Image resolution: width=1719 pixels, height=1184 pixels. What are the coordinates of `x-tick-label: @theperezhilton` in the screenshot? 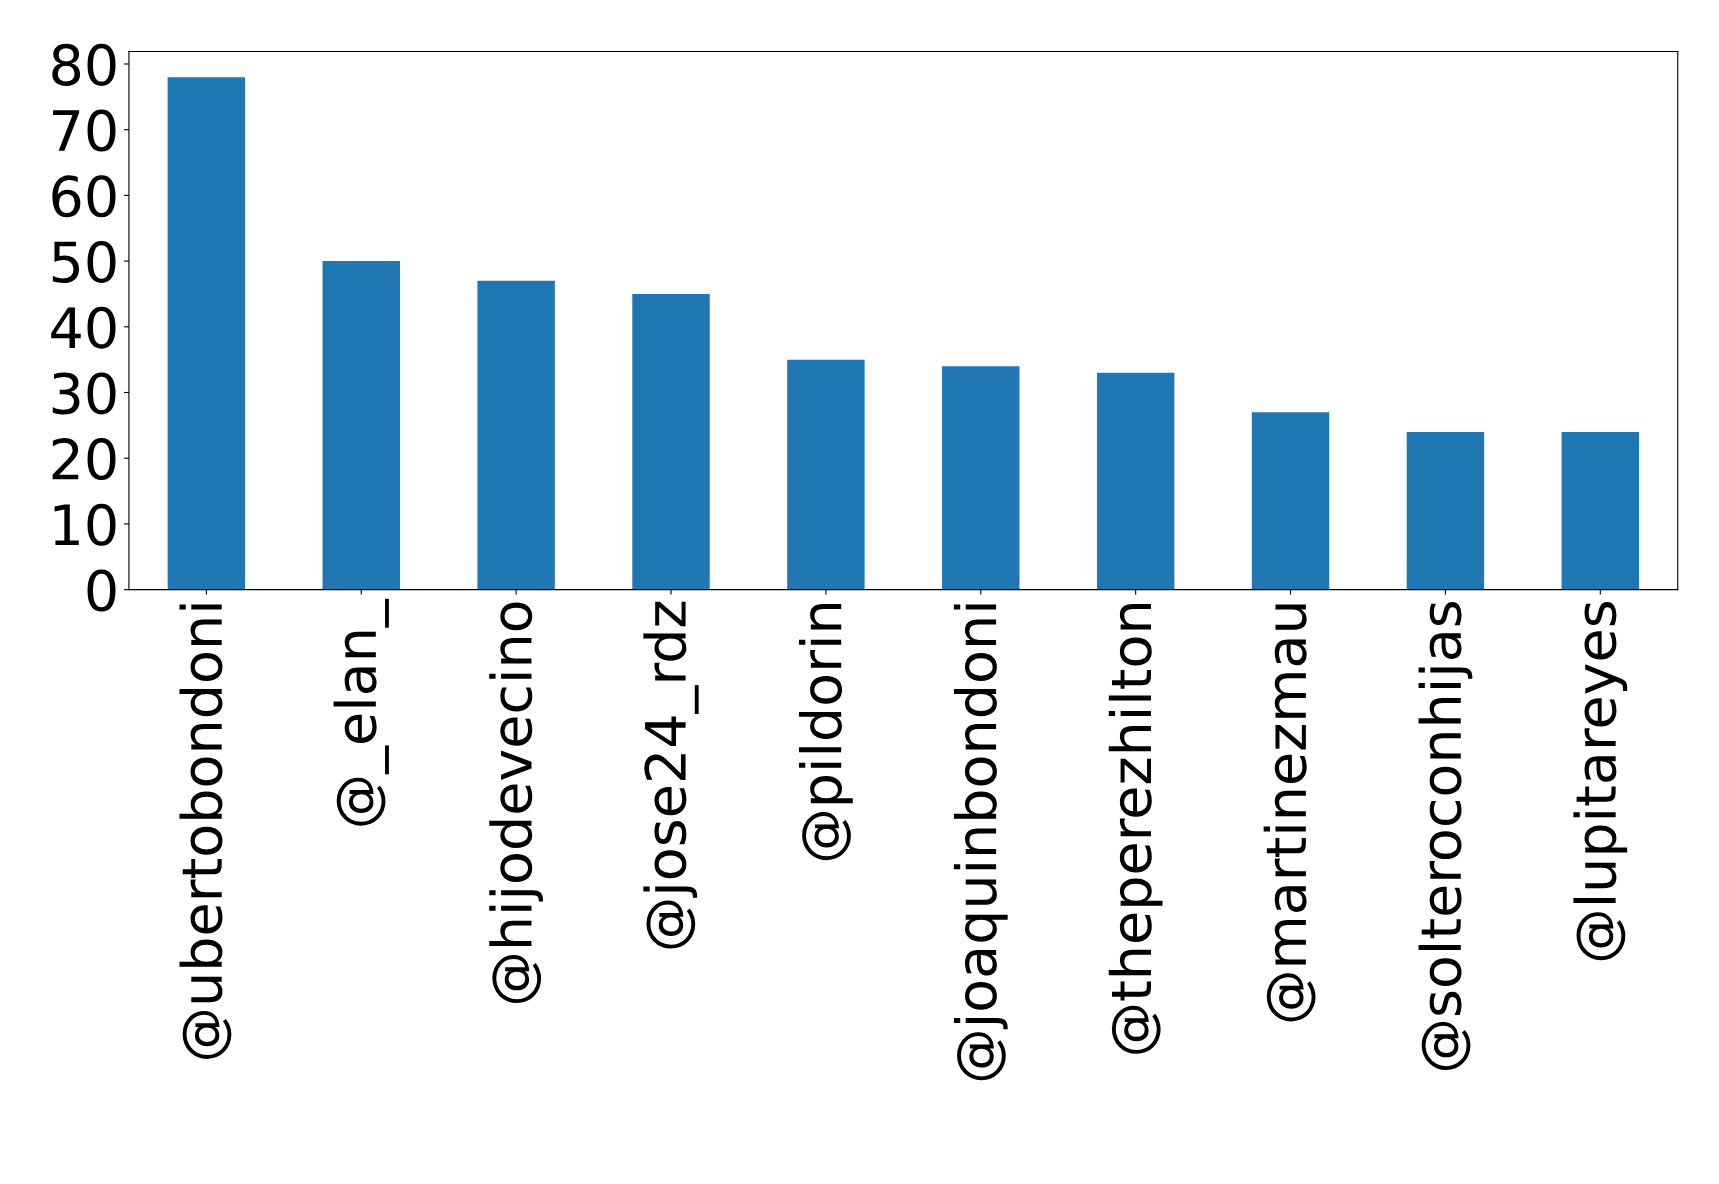 It's located at (1135, 829).